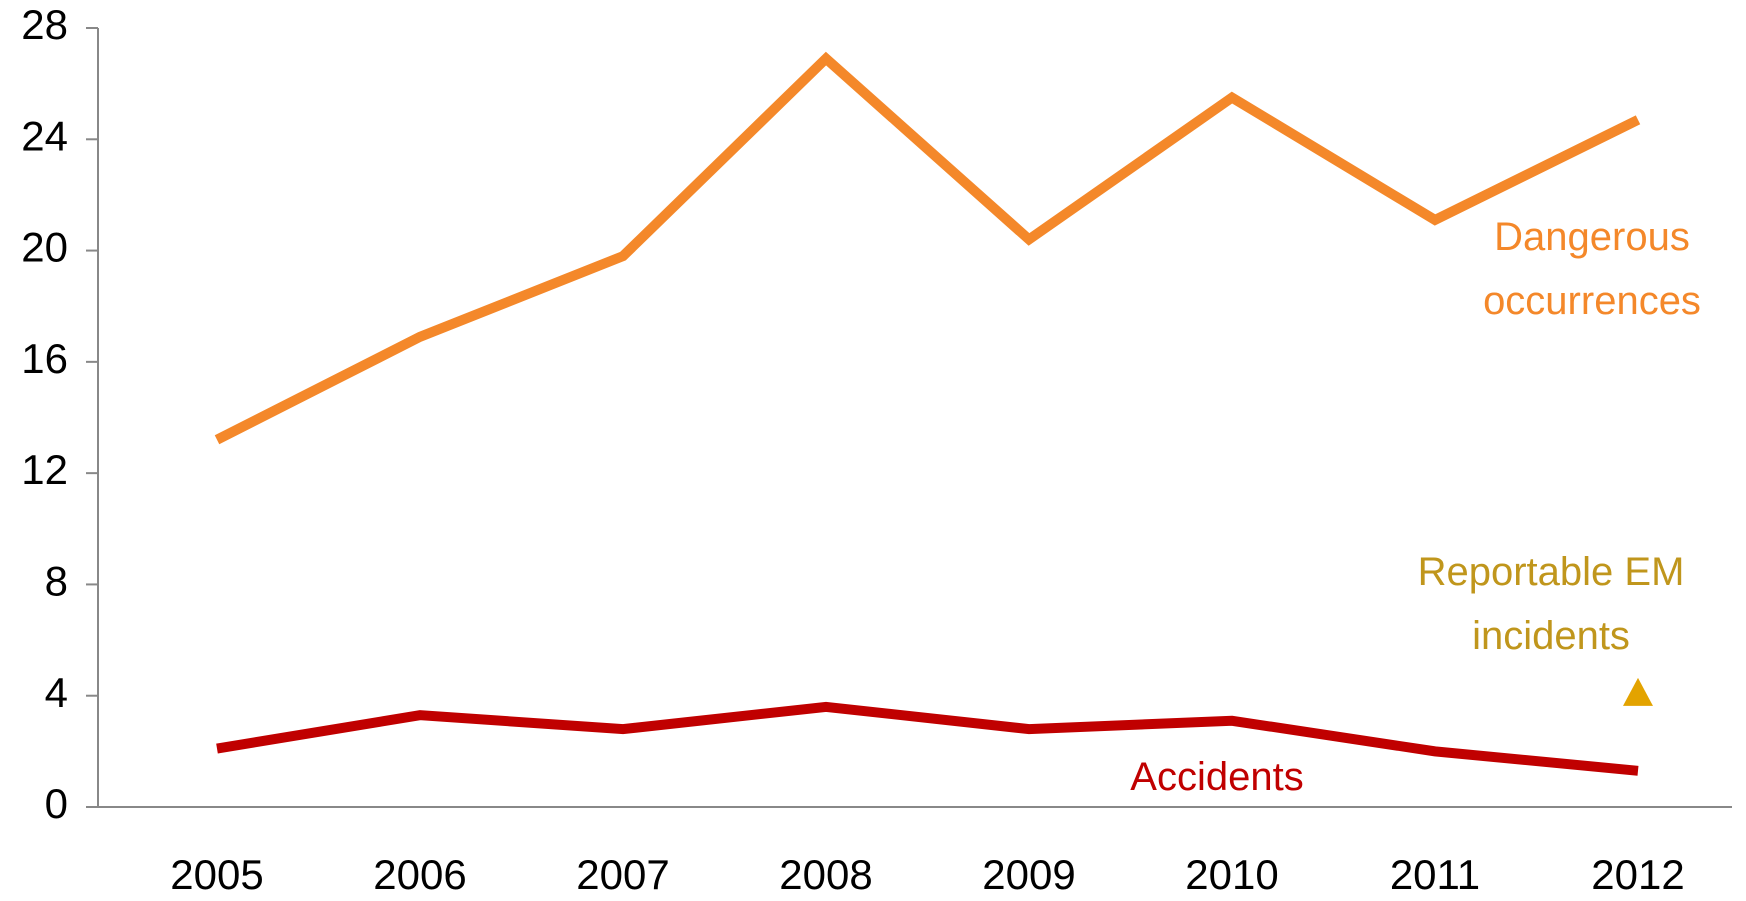  Describe the element at coordinates (1231, 874) in the screenshot. I see `x-tick-label: 2010` at that location.